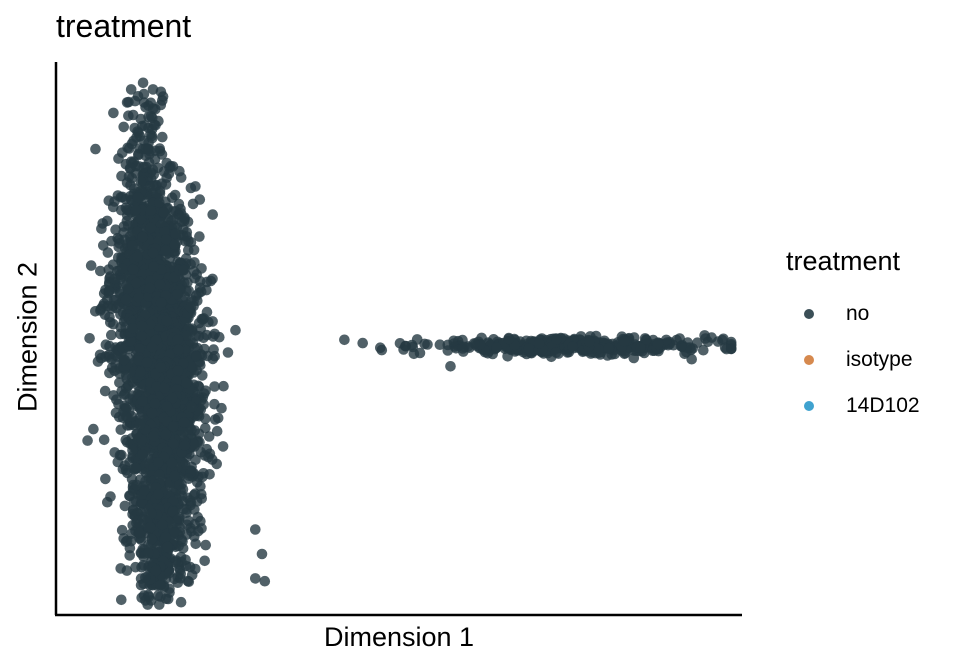 Image resolution: width=960 pixels, height=672 pixels. Describe the element at coordinates (853, 314) in the screenshot. I see `legend-item-no: no` at that location.